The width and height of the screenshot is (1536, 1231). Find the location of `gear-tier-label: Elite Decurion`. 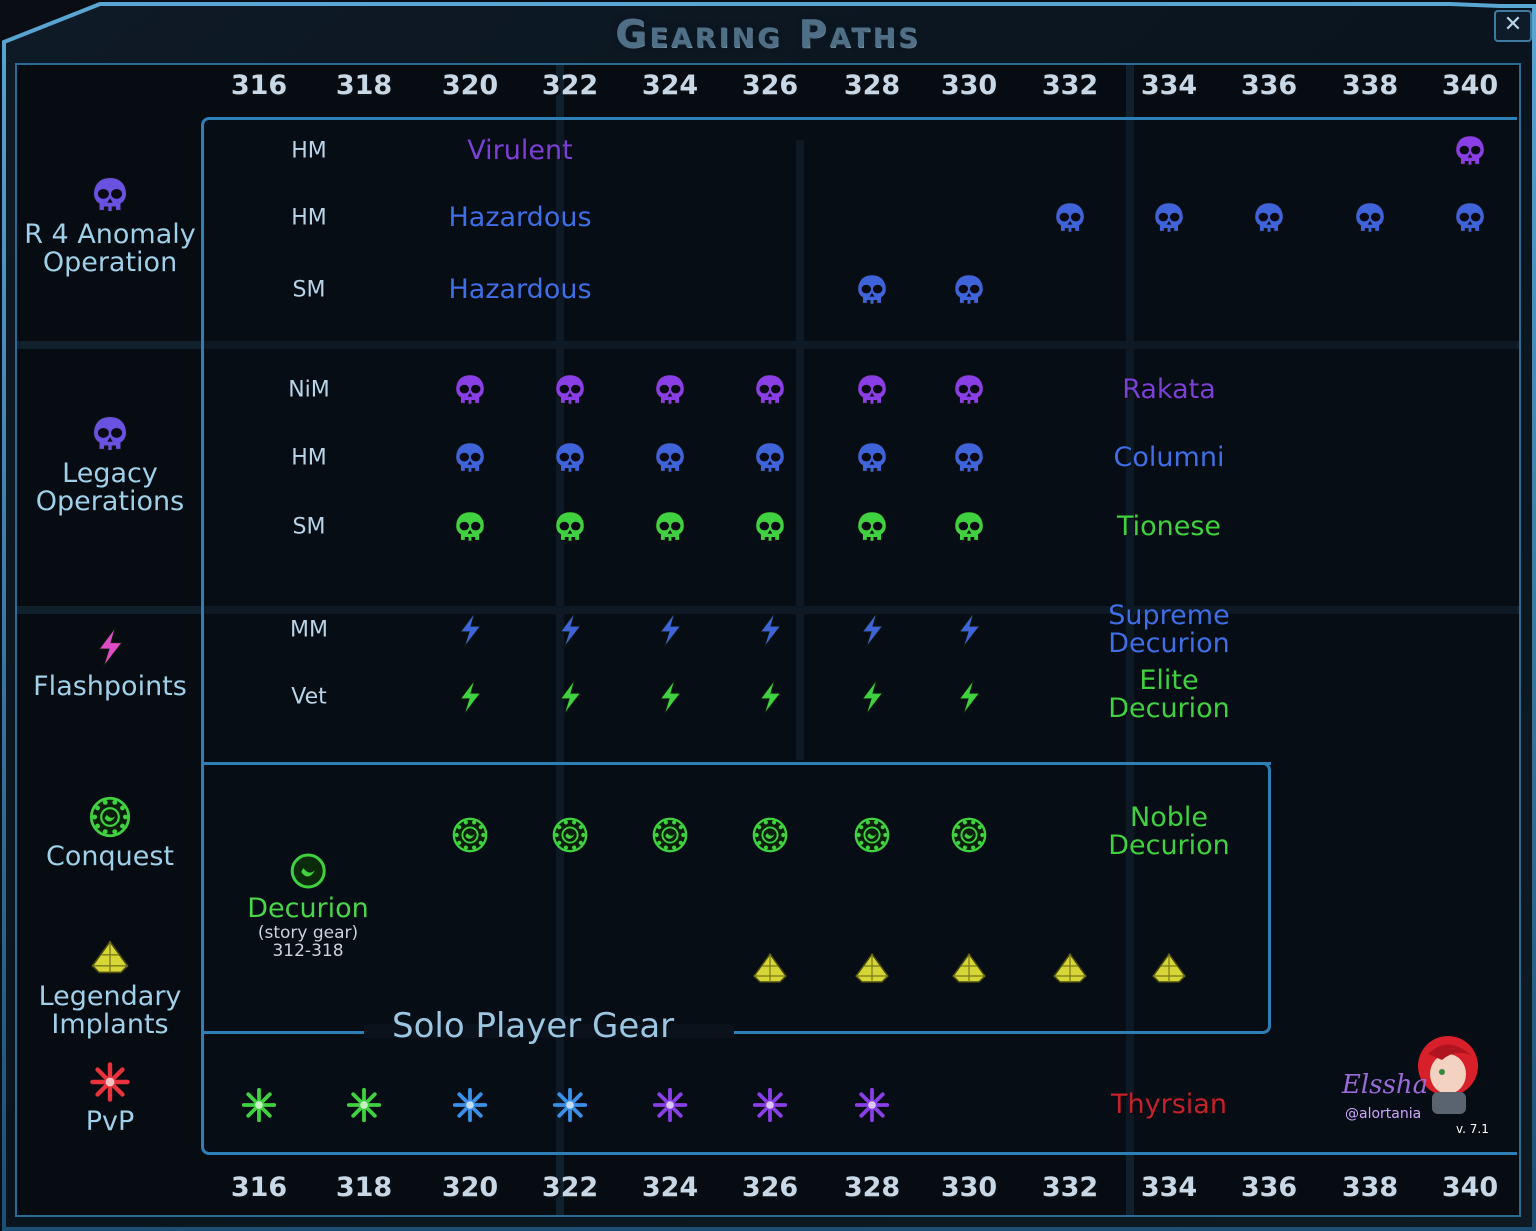

gear-tier-label: Elite Decurion is located at coordinates (1169, 695).